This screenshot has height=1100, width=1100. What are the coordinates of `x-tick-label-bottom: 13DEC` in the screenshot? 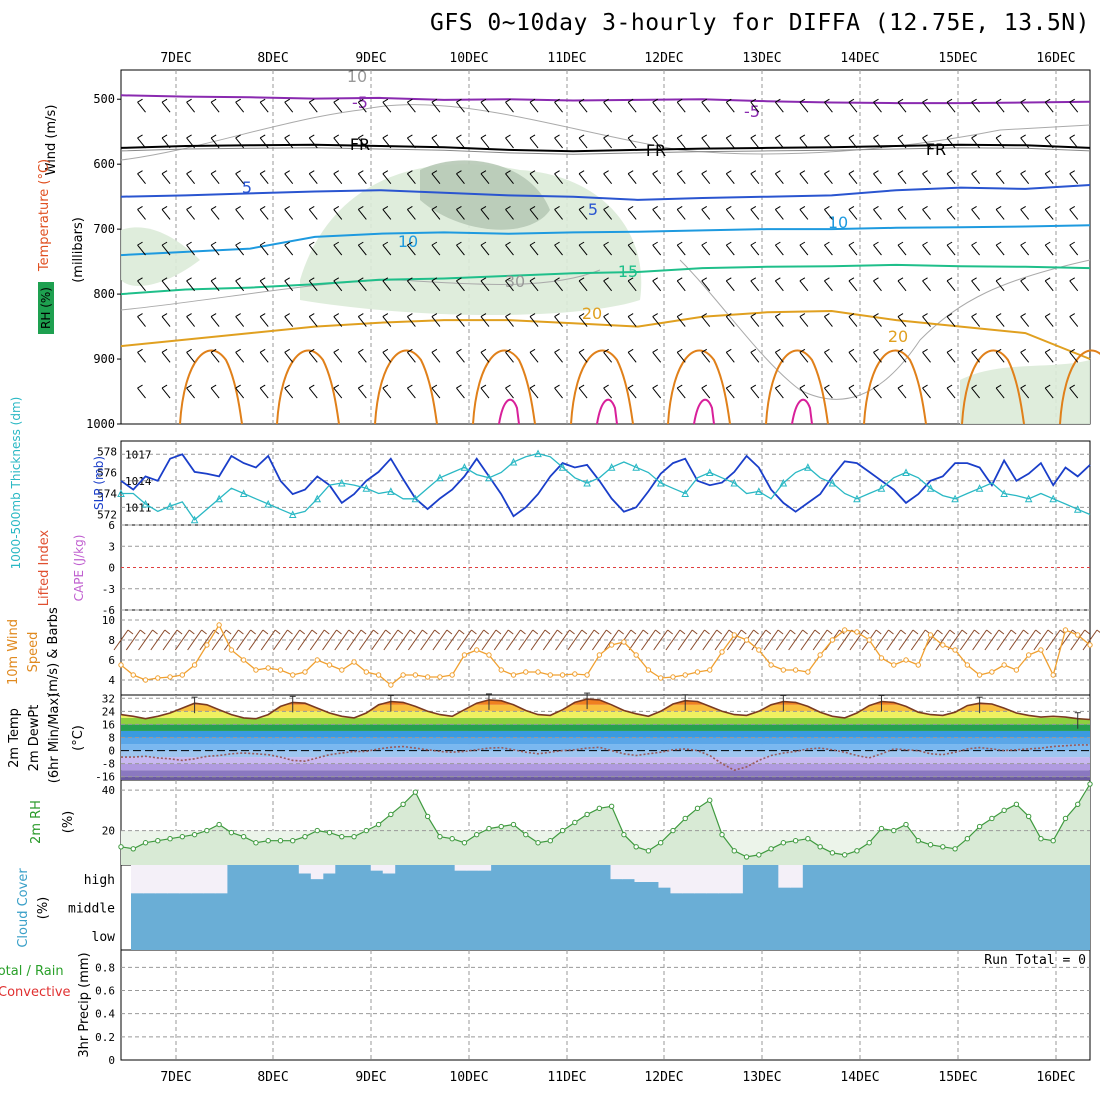 It's located at (761, 1077).